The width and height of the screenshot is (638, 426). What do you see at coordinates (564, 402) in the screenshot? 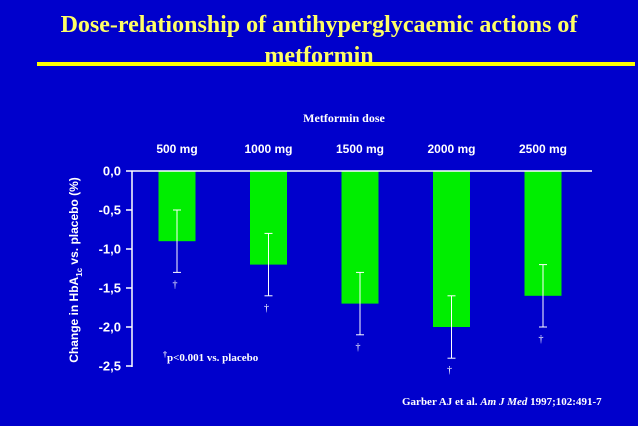
I see `citation-details: 1997;102:491-7` at bounding box center [564, 402].